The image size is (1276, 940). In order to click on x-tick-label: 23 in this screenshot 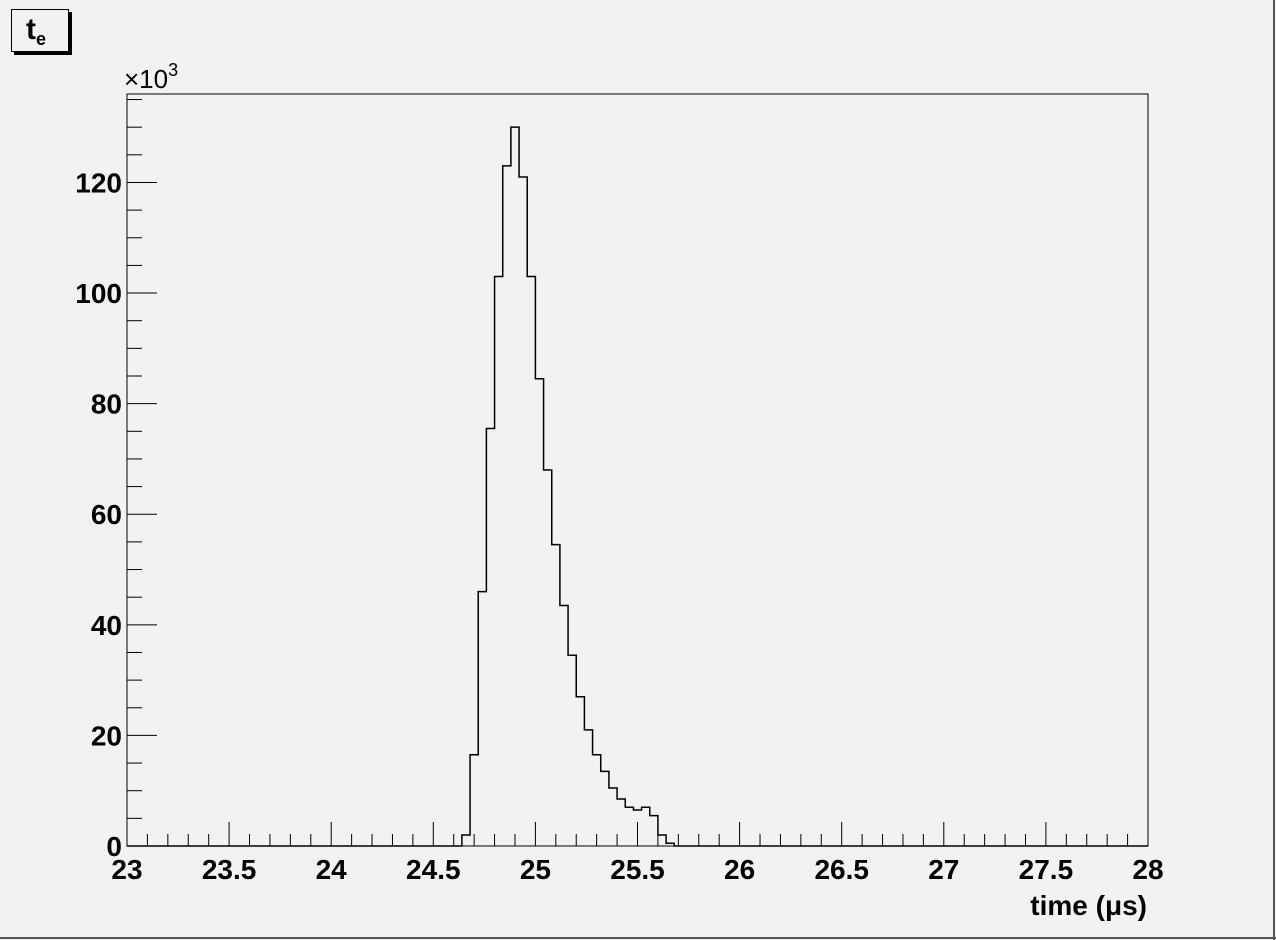, I will do `click(126, 869)`.